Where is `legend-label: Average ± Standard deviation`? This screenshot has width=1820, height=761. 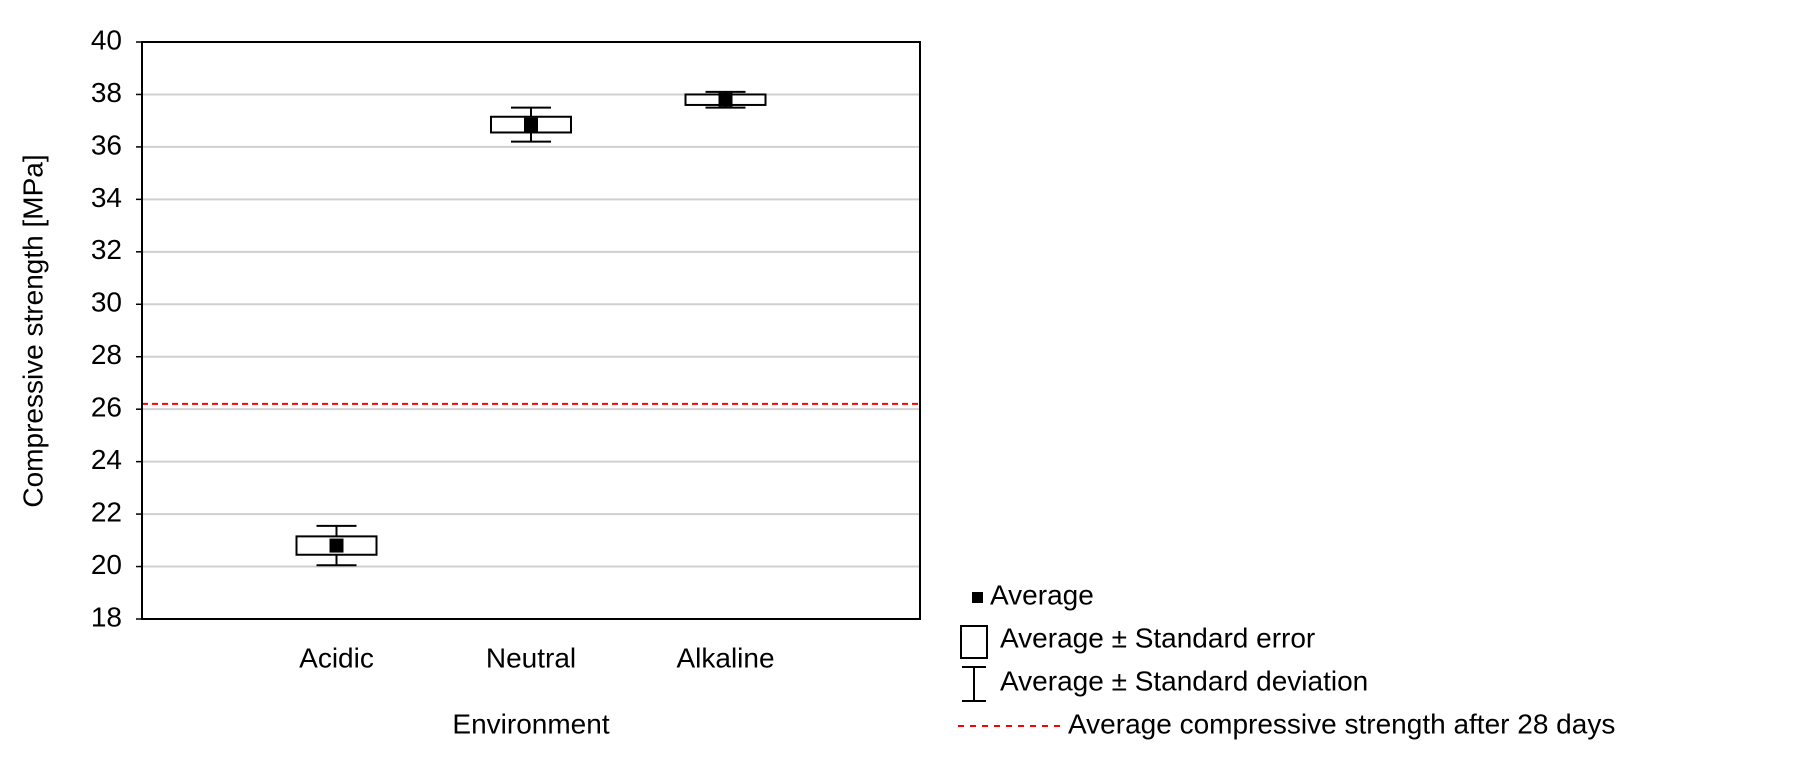
legend-label: Average ± Standard deviation is located at coordinates (1184, 680).